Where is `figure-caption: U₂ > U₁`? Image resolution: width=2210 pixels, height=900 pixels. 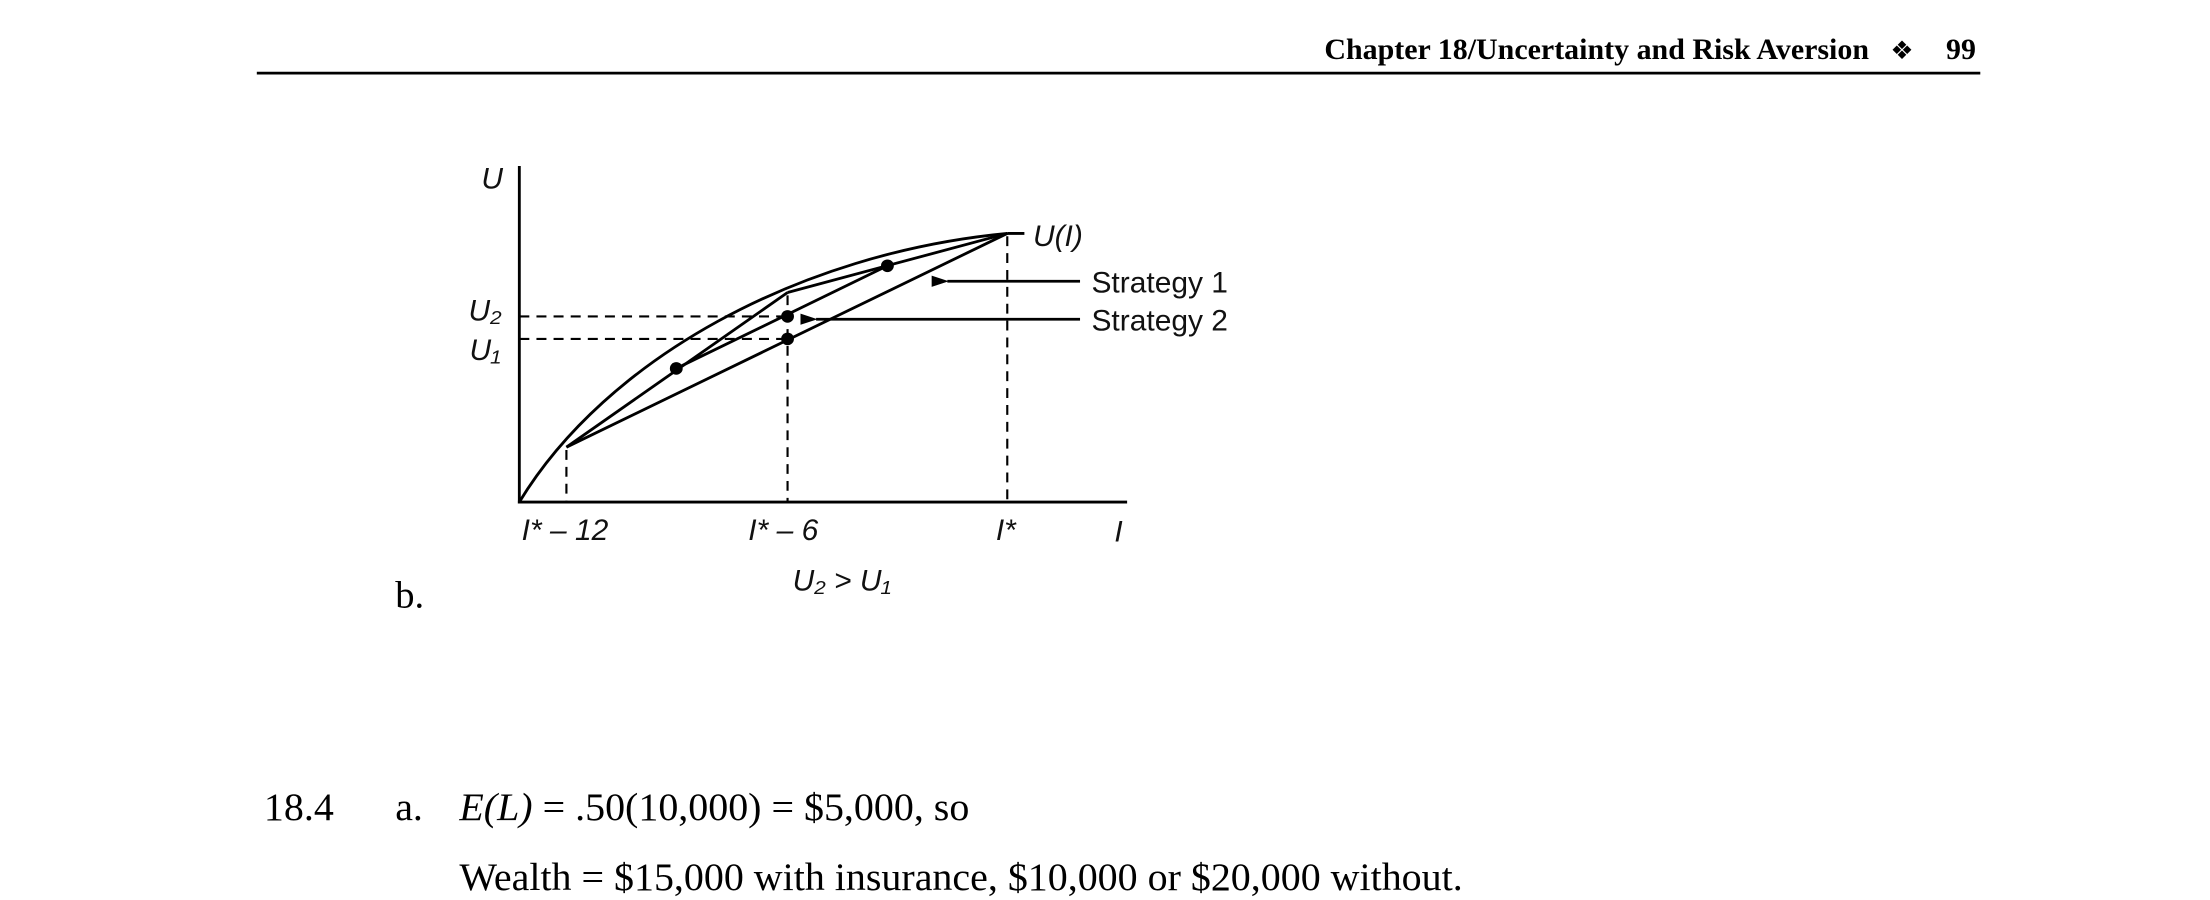
figure-caption: U₂ > U₁ is located at coordinates (842, 581).